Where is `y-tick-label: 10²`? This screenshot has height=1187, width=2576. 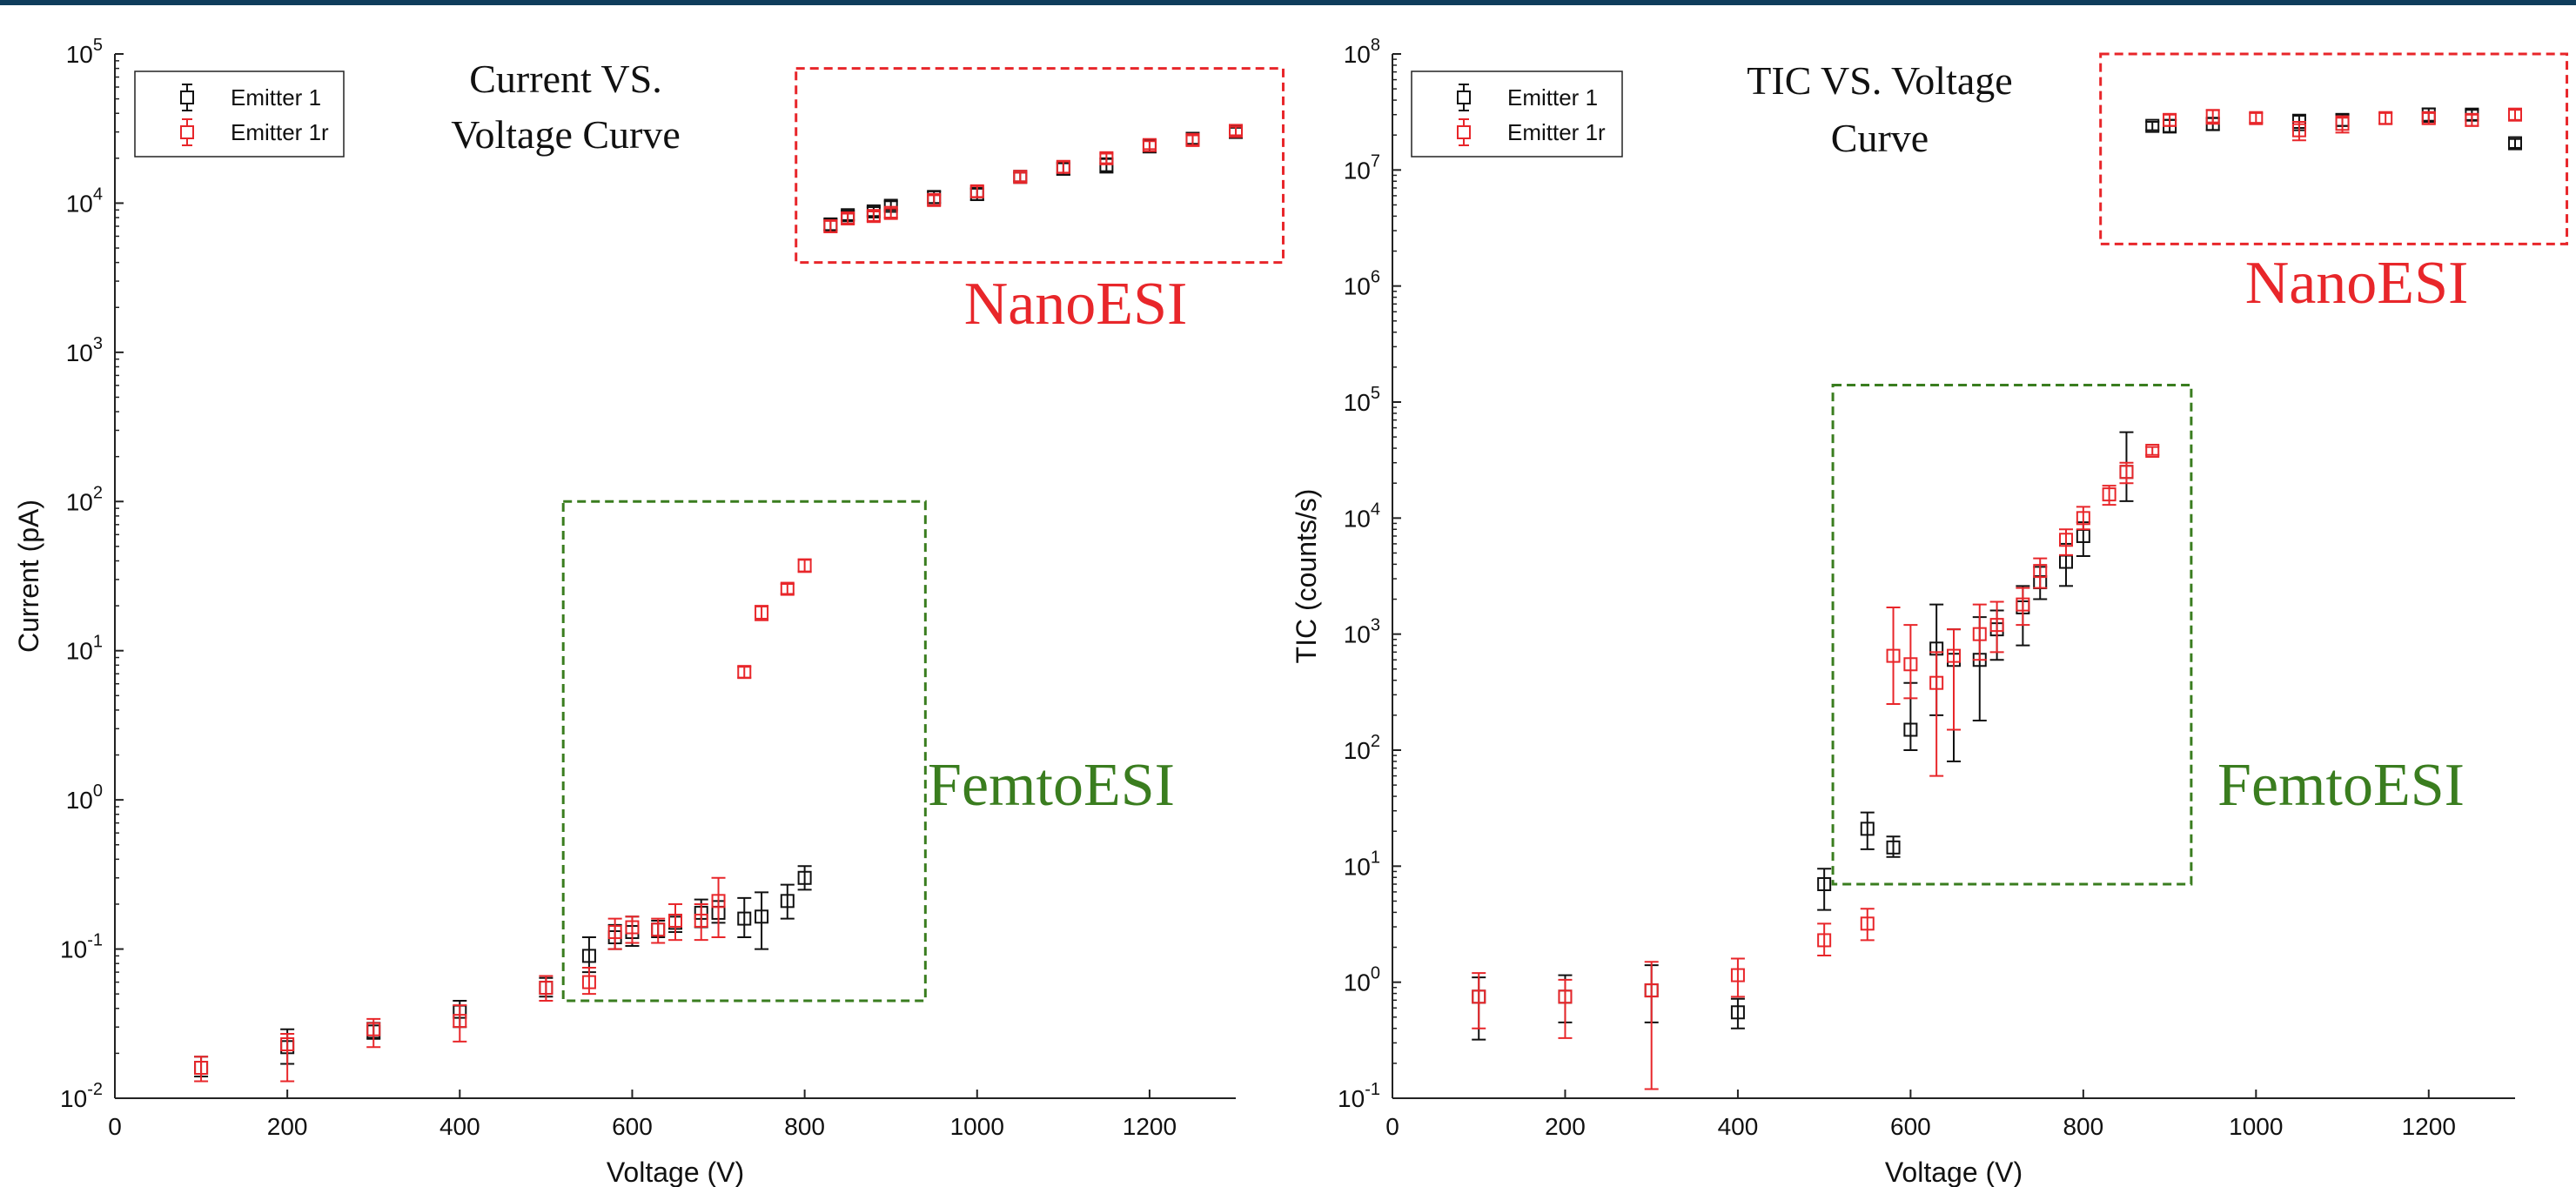 y-tick-label: 10² is located at coordinates (84, 499).